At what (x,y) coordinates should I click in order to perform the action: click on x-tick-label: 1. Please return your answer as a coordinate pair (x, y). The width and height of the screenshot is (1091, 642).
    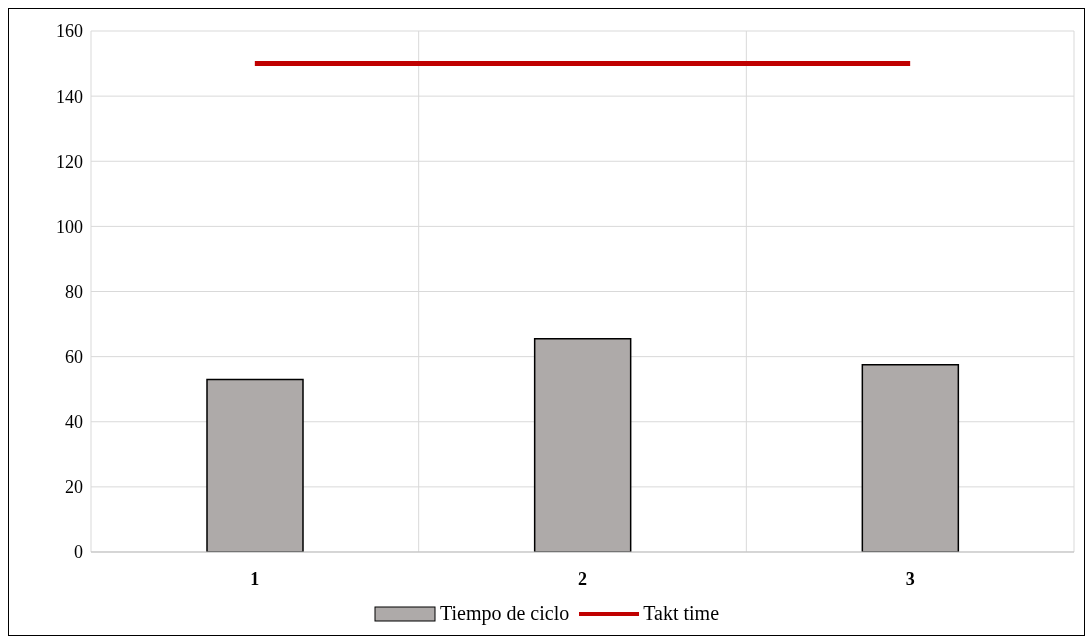
    Looking at the image, I should click on (255, 578).